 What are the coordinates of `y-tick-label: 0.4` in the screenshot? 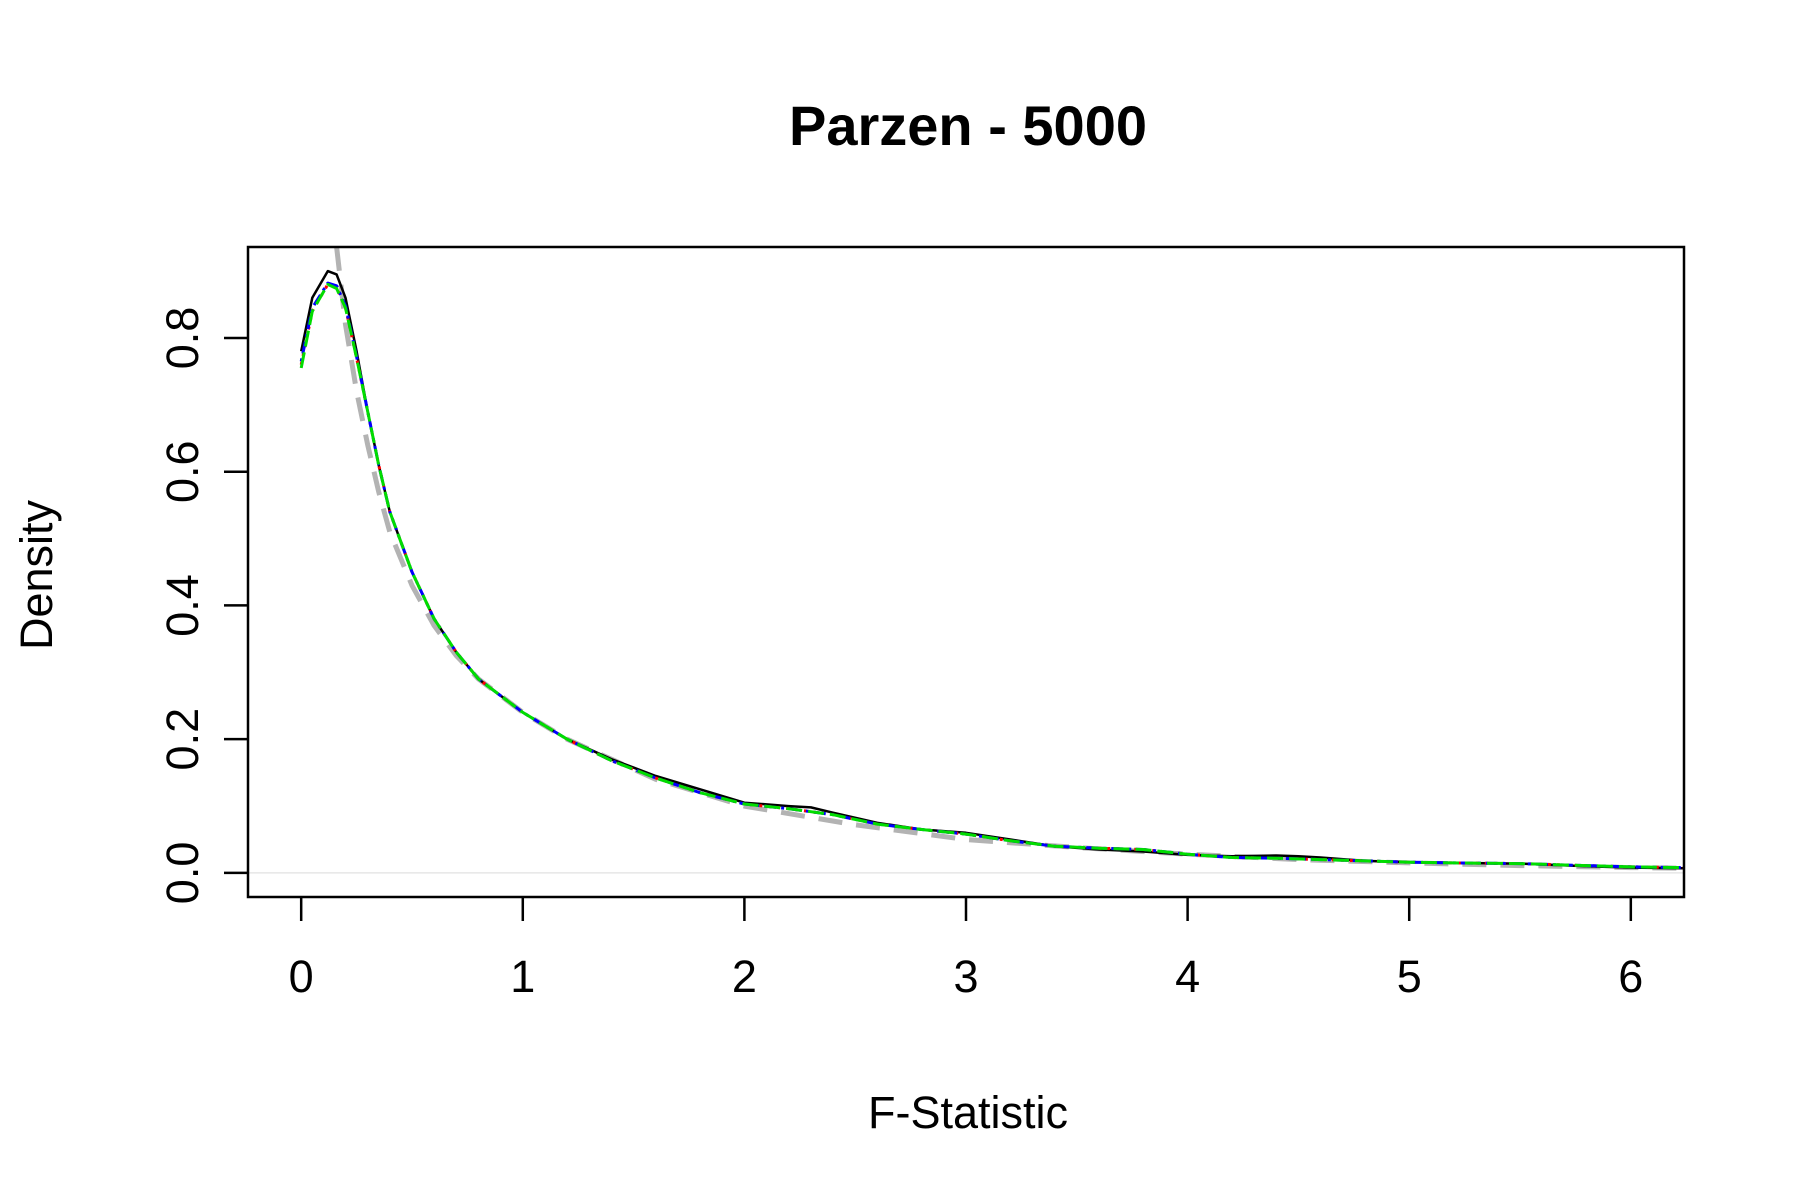 It's located at (182, 605).